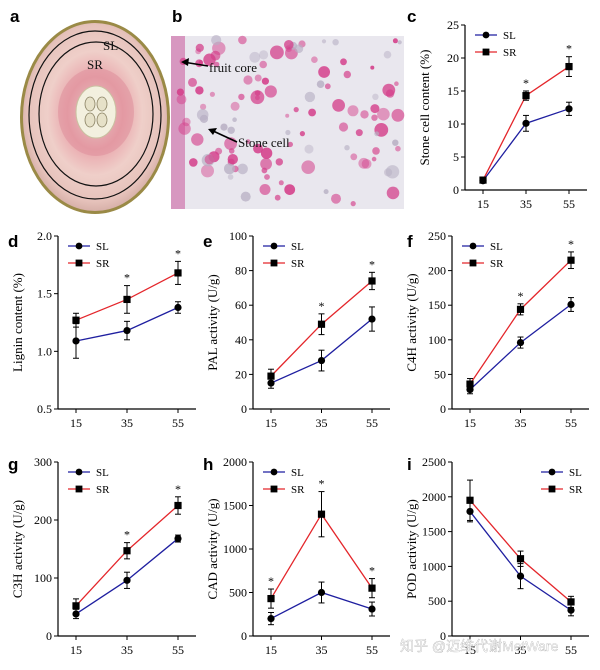 The height and width of the screenshot is (670, 600). I want to click on y-axis-label: CAD activity (U/g), so click(212, 548).